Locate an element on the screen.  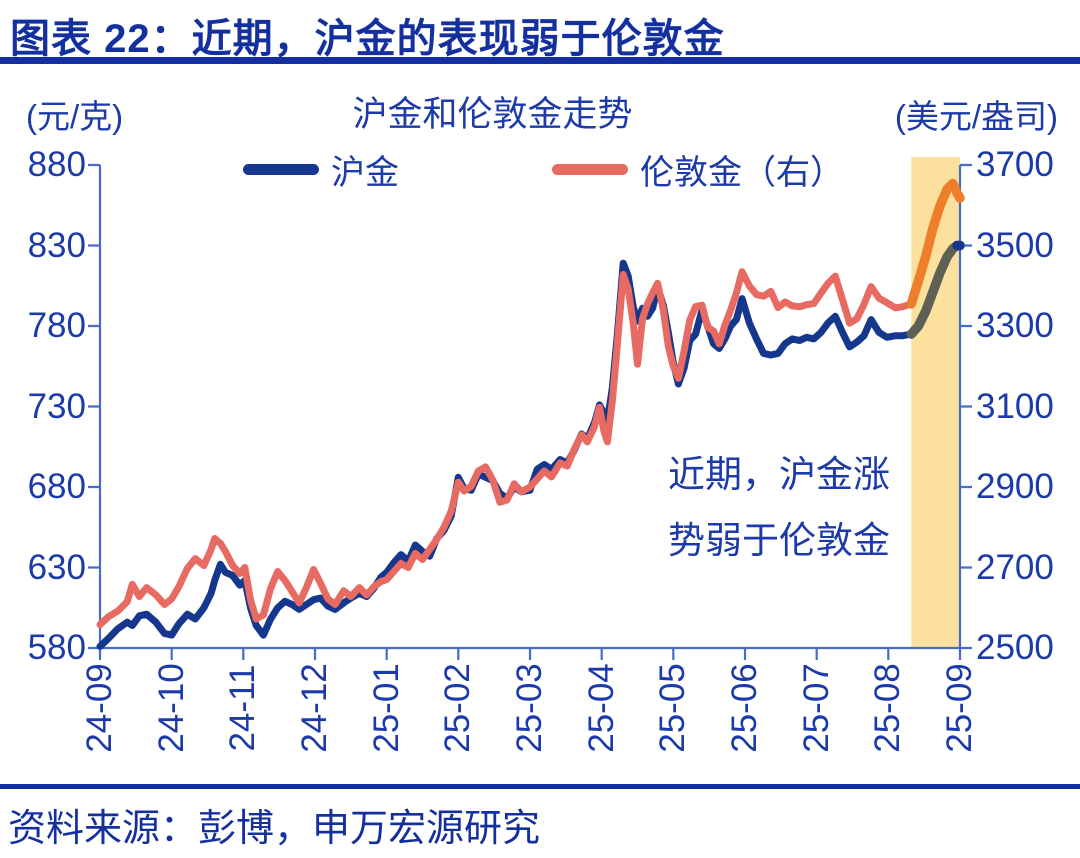
legend-item-london: 伦敦金（右） is located at coordinates (698, 170).